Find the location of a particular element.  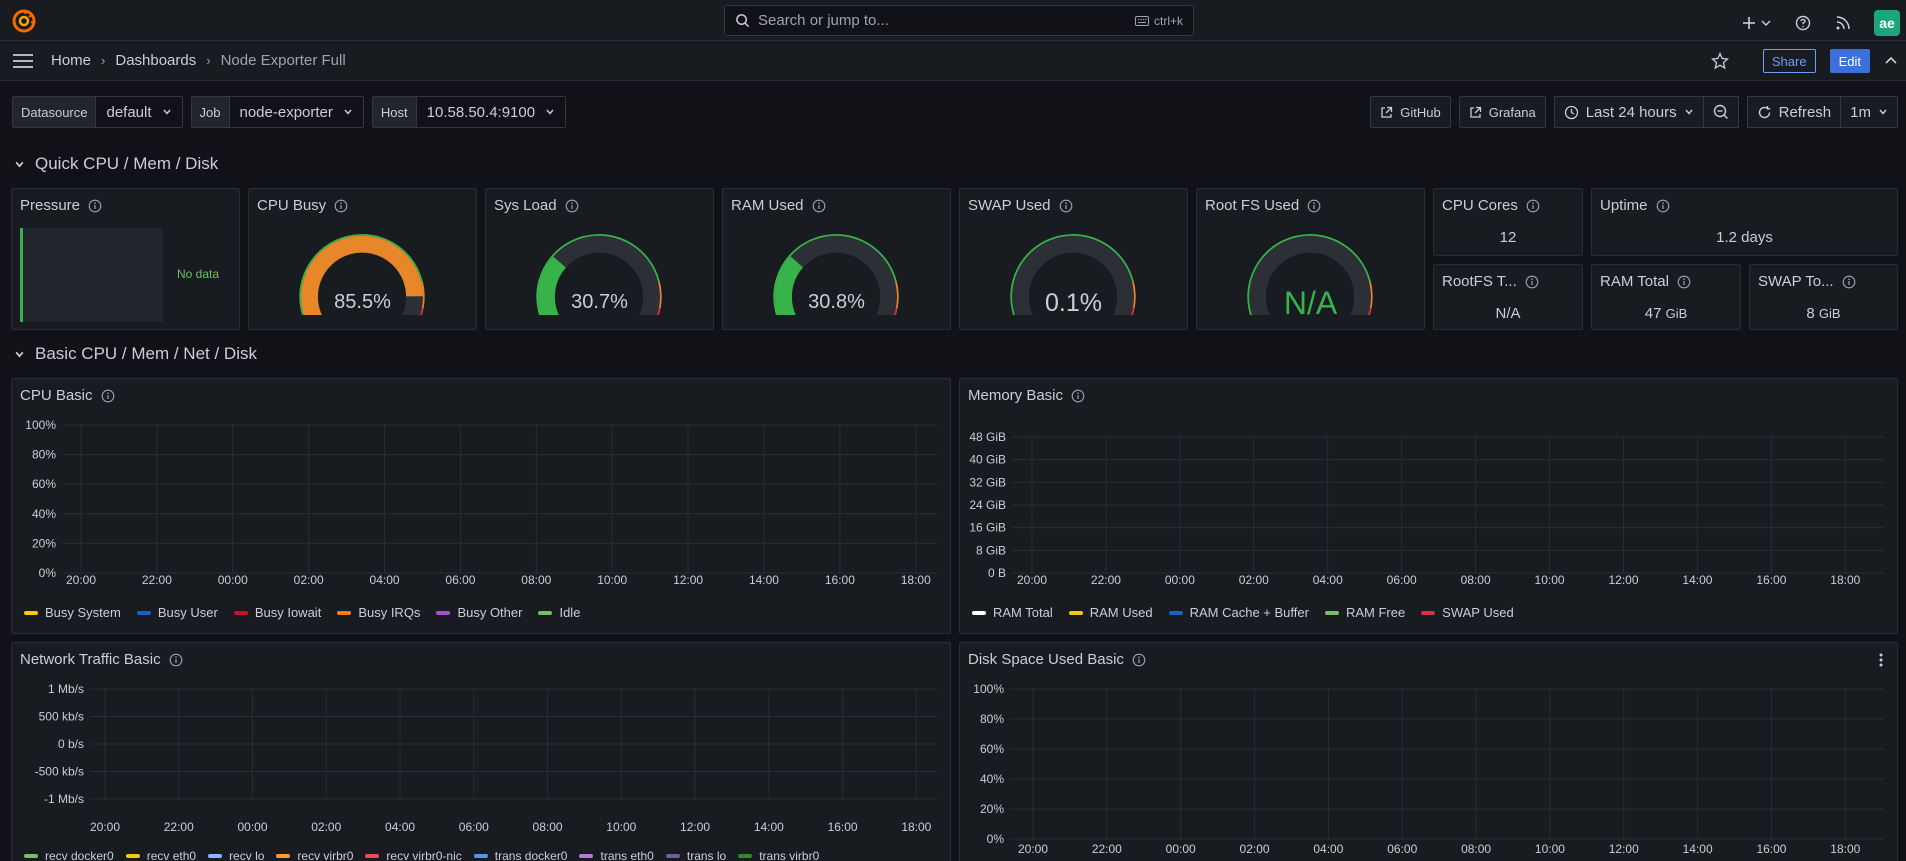

legend-item: trans virbr0 is located at coordinates (778, 855).